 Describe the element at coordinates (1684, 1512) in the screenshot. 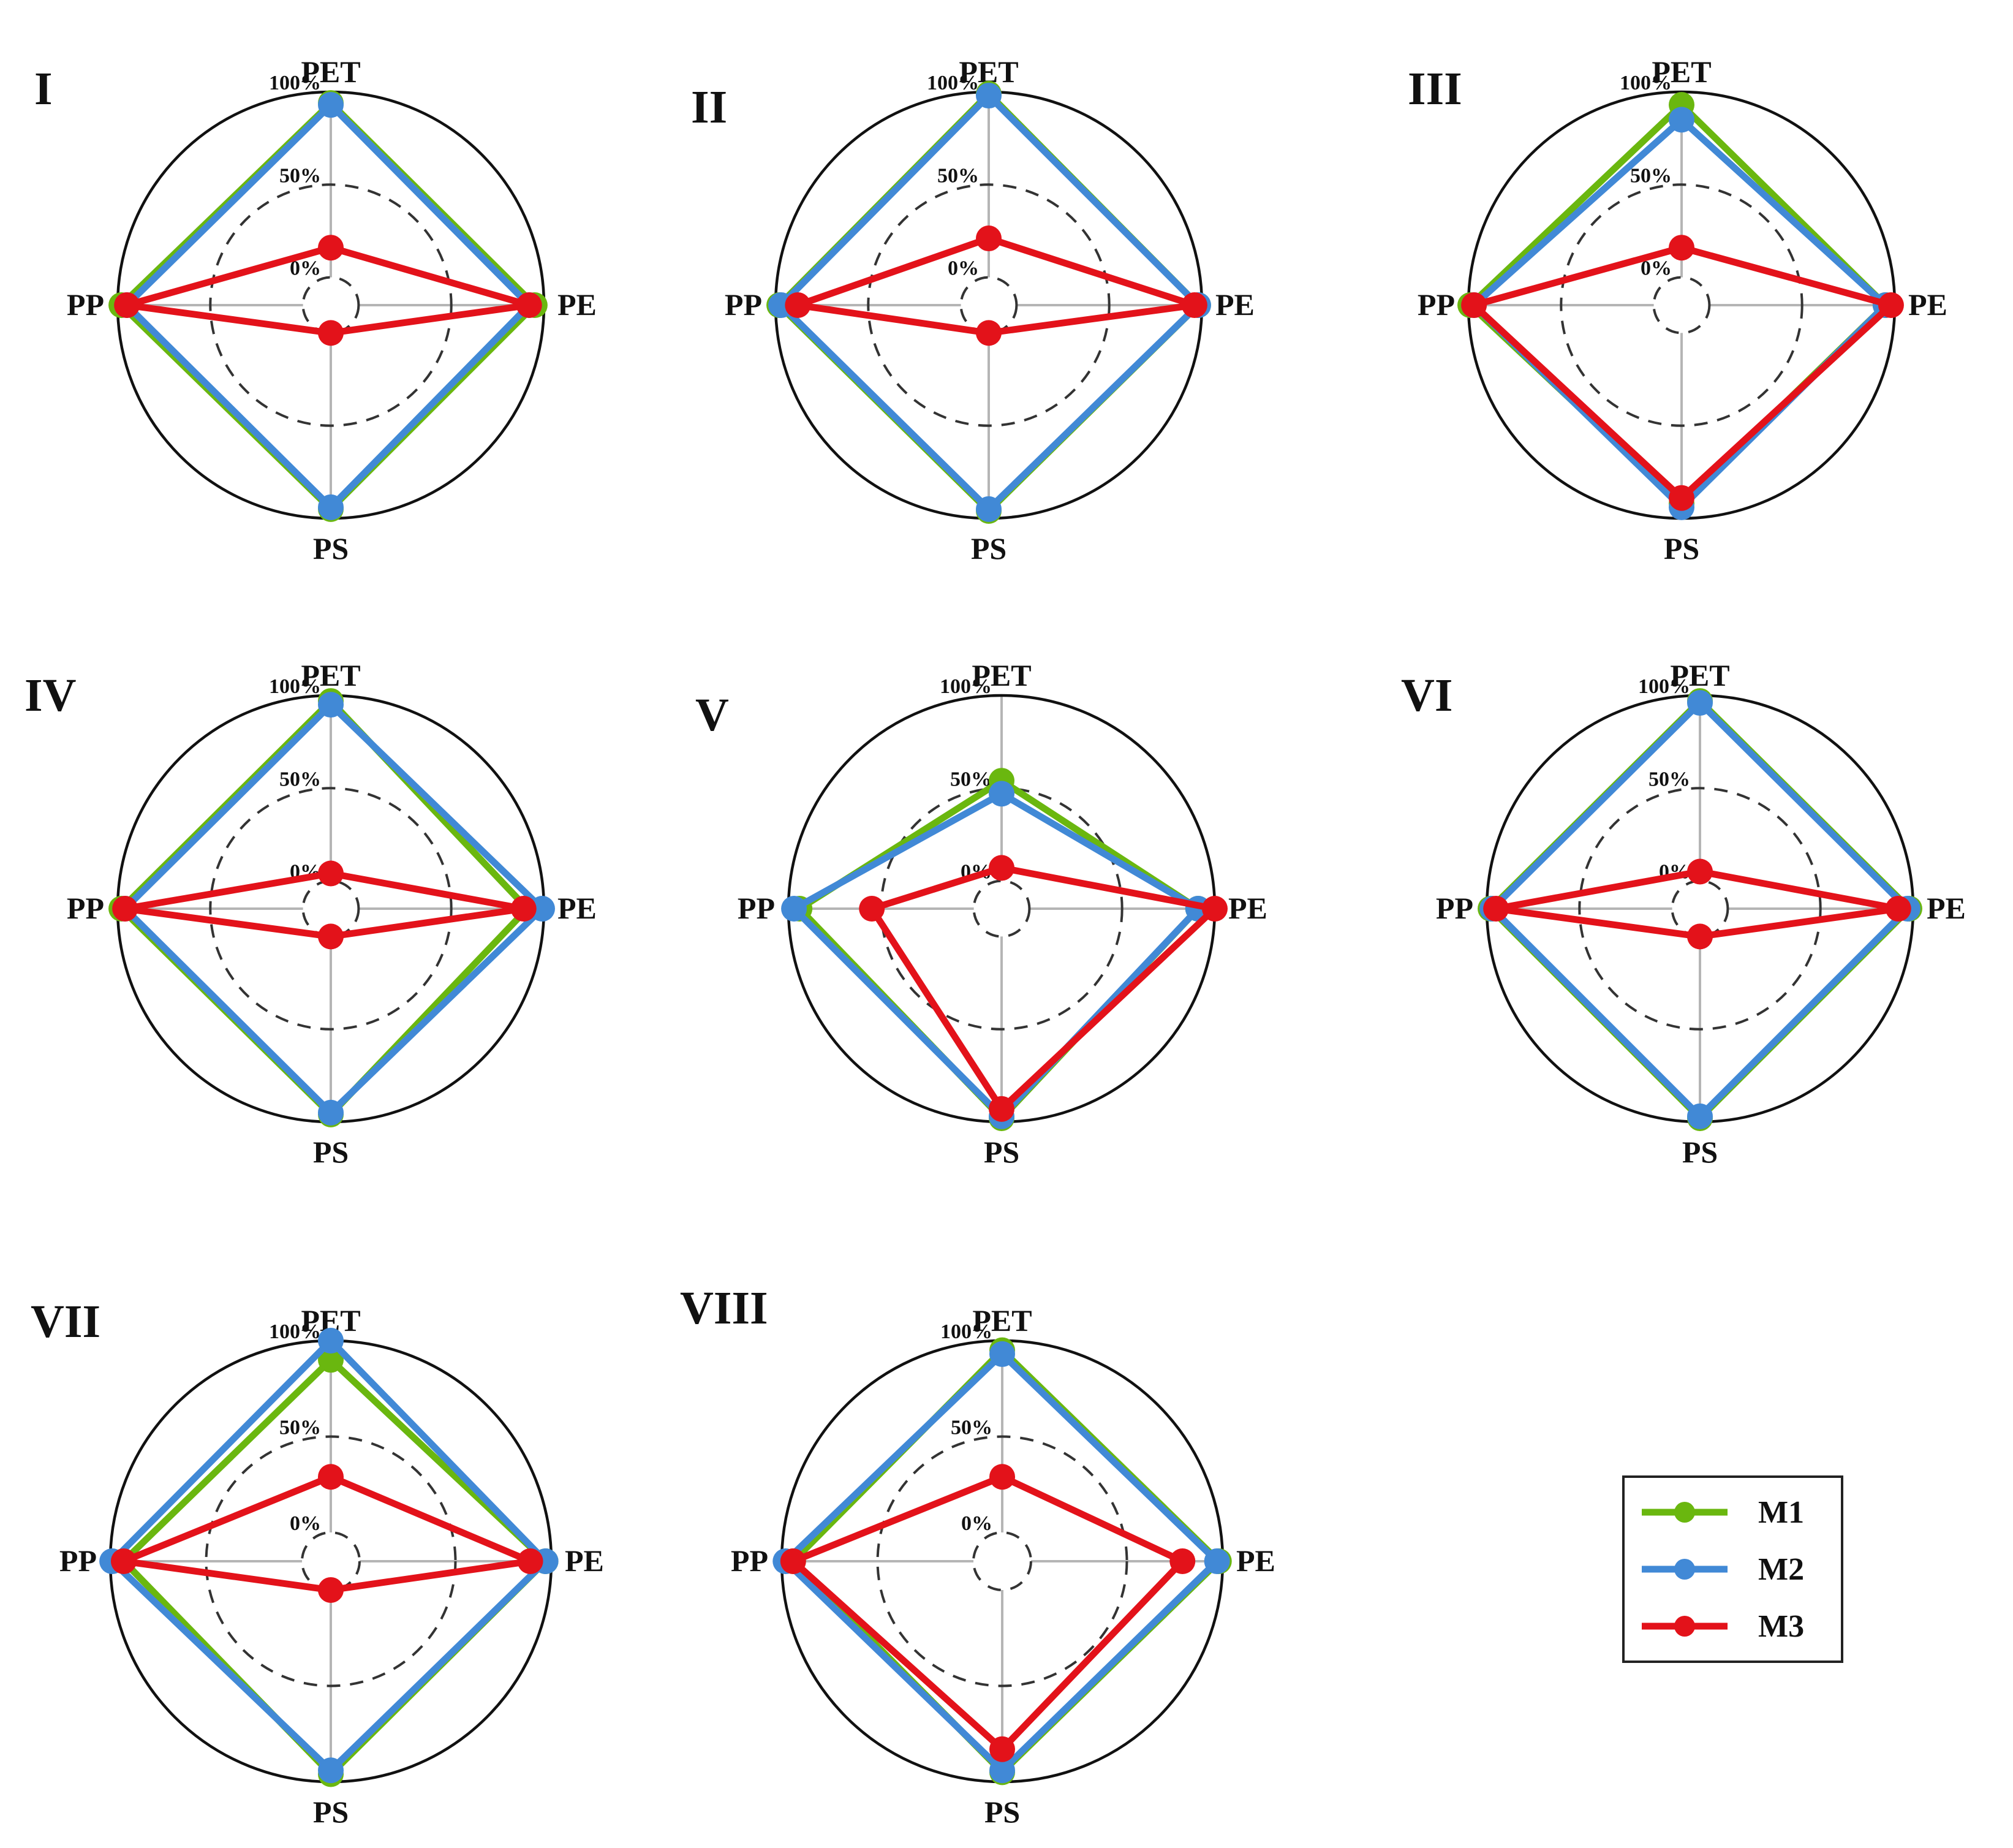

I see `legend-marker-m1` at that location.